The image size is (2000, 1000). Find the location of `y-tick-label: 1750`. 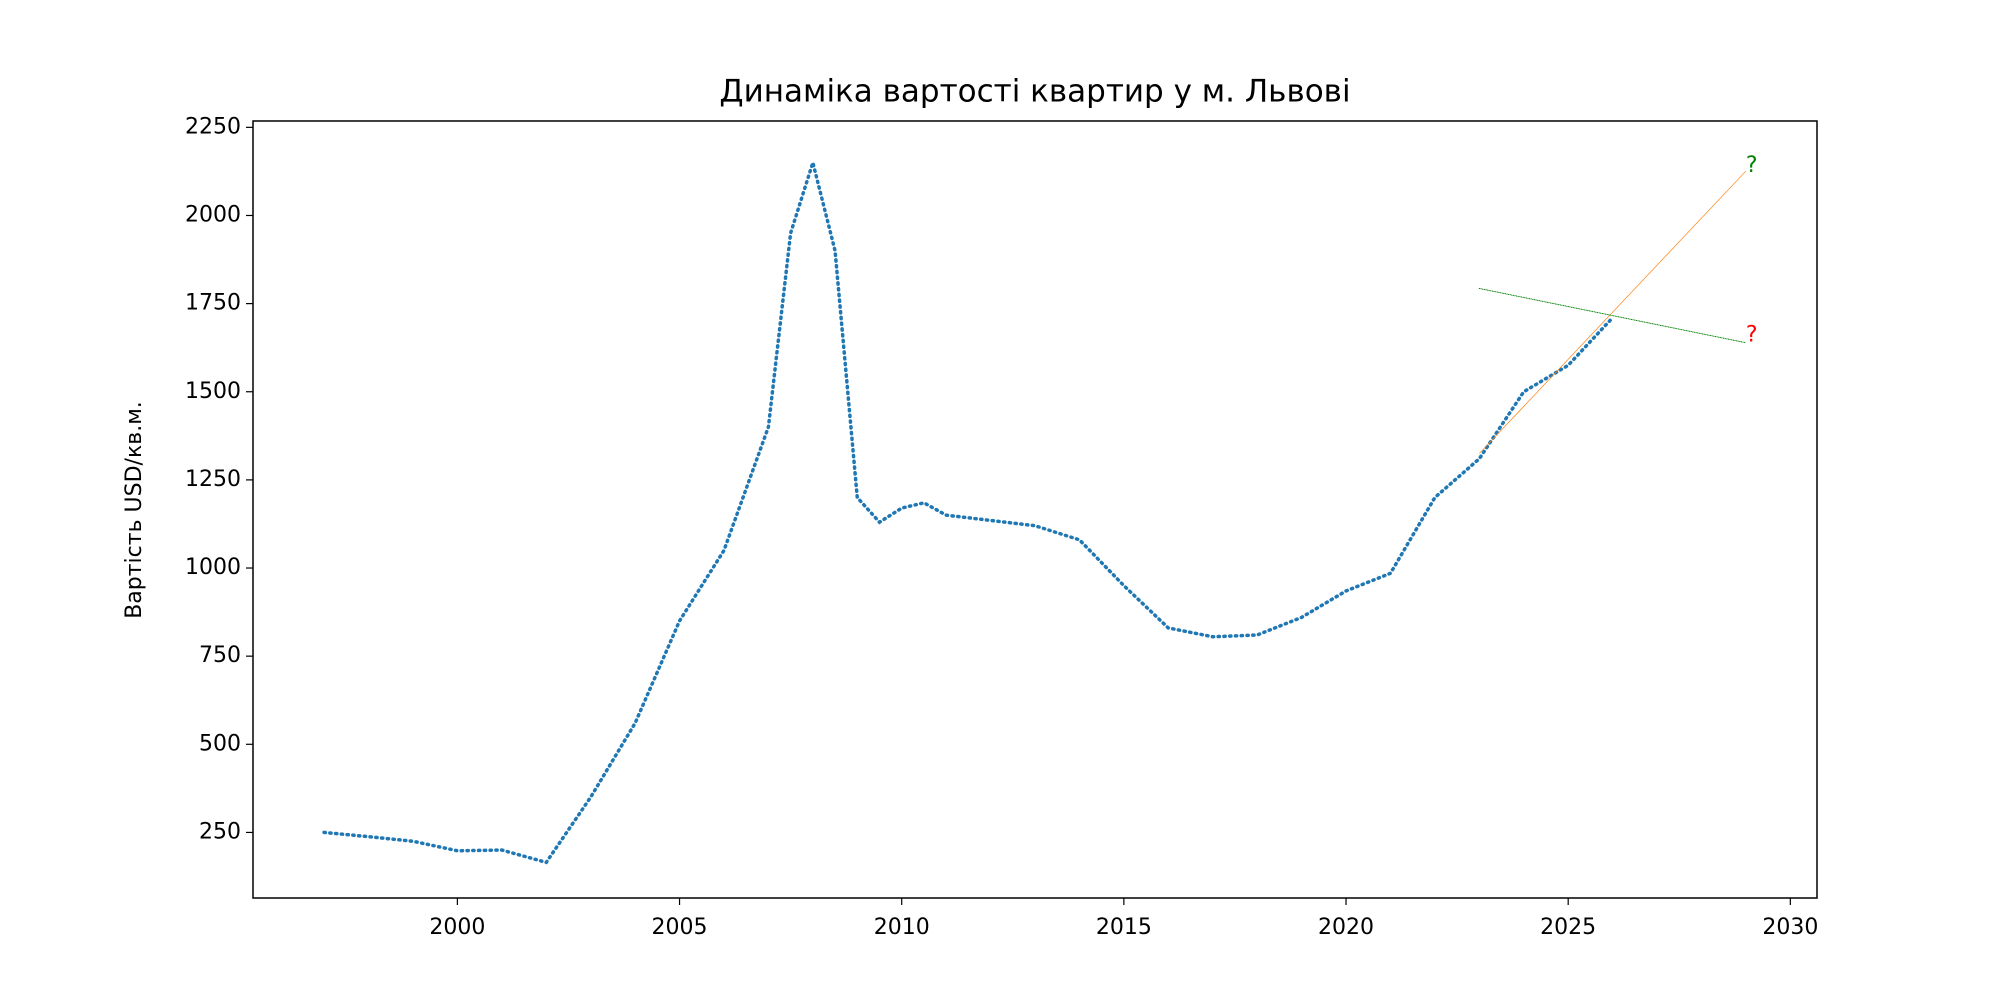

y-tick-label: 1750 is located at coordinates (213, 303).